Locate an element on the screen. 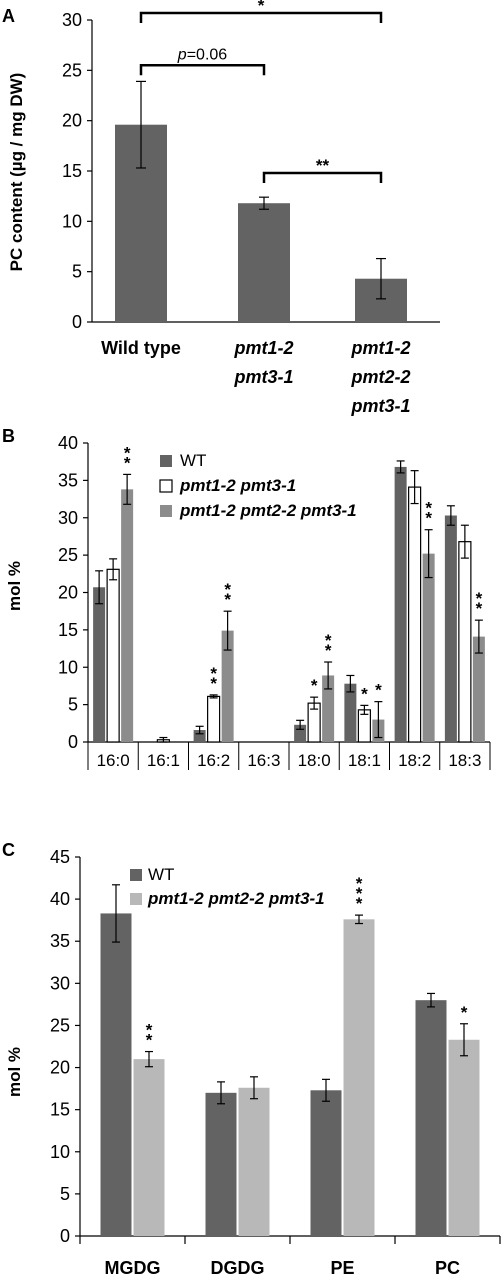  panel-c-y-tick-label: 20 is located at coordinates (60, 1068).